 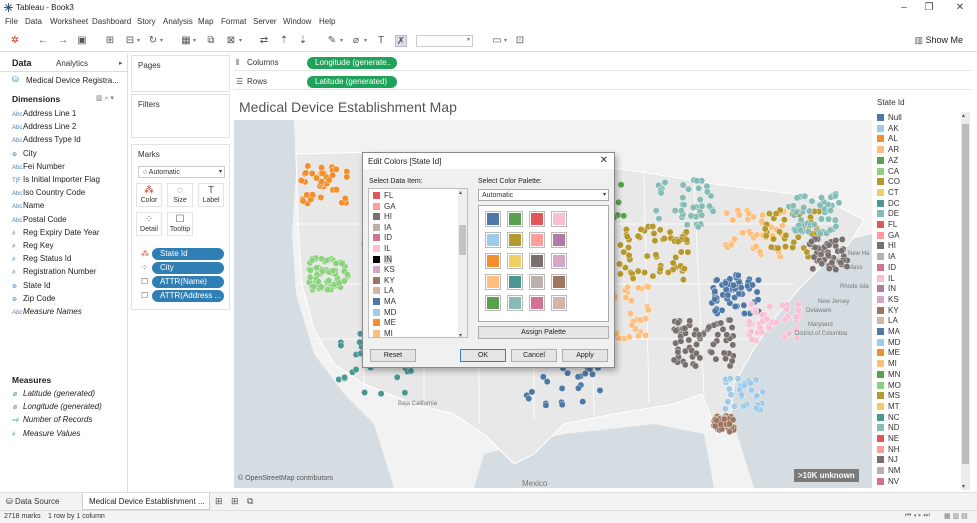 What do you see at coordinates (231, 40) in the screenshot?
I see `clear-sheet-icon: ⊠` at bounding box center [231, 40].